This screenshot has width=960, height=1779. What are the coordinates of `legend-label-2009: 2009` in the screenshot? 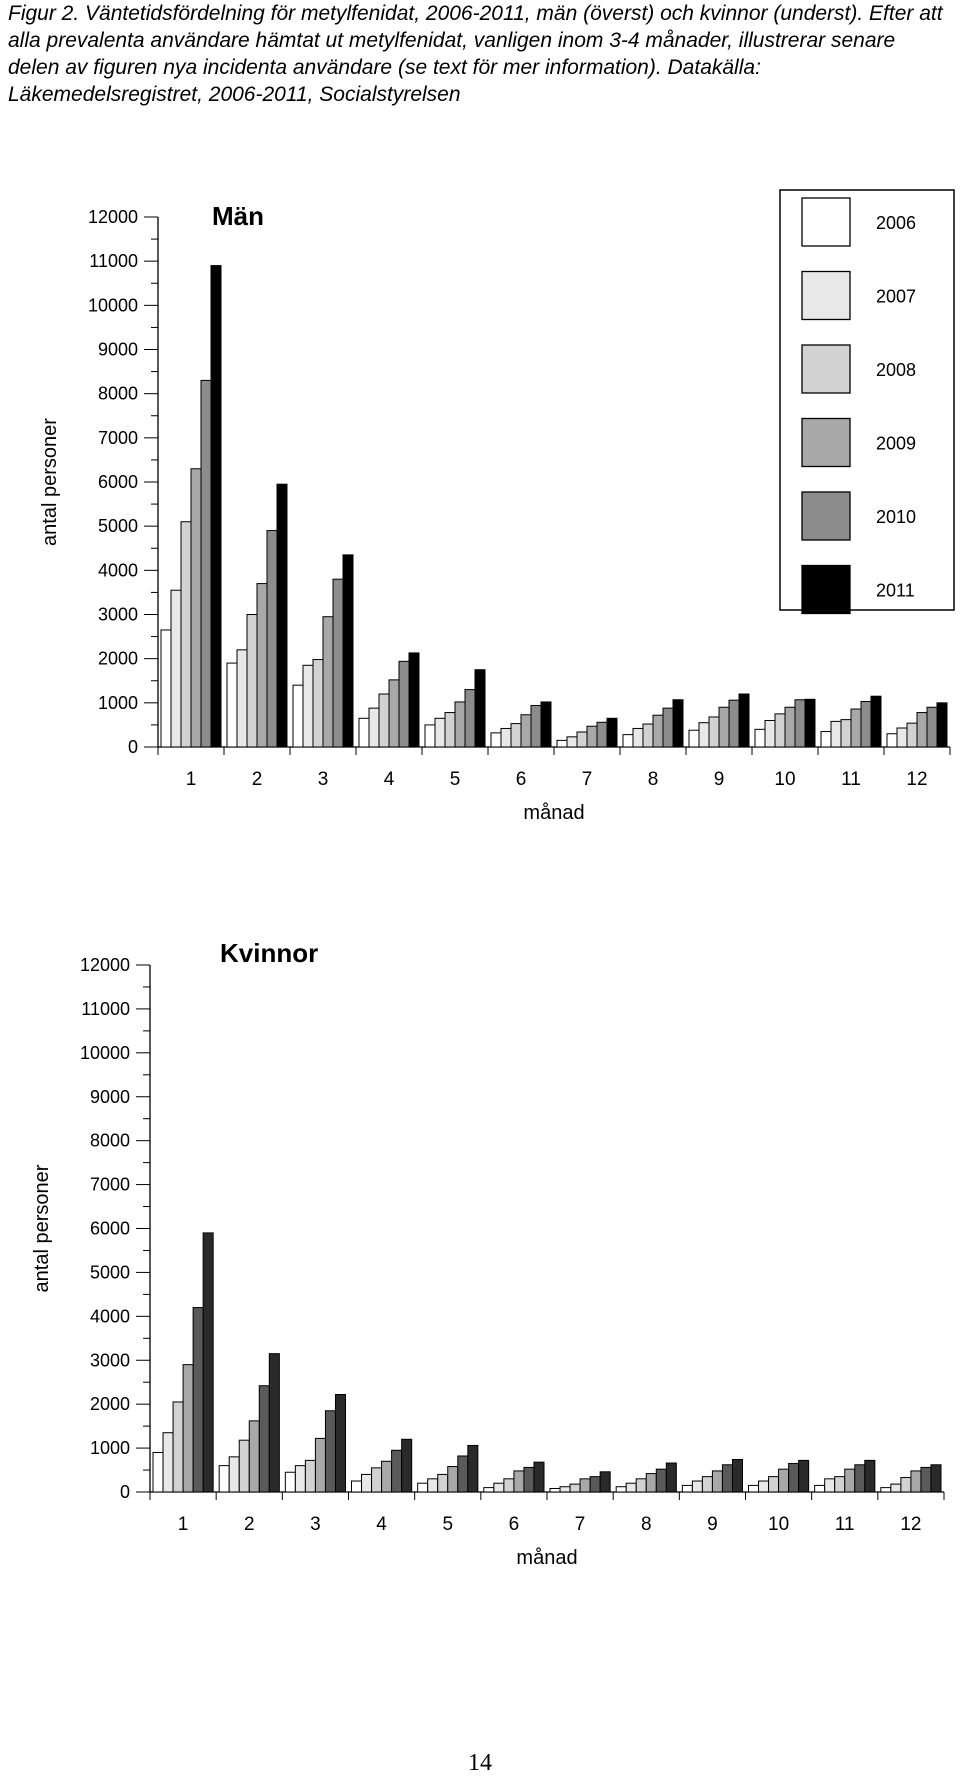 It's located at (896, 444).